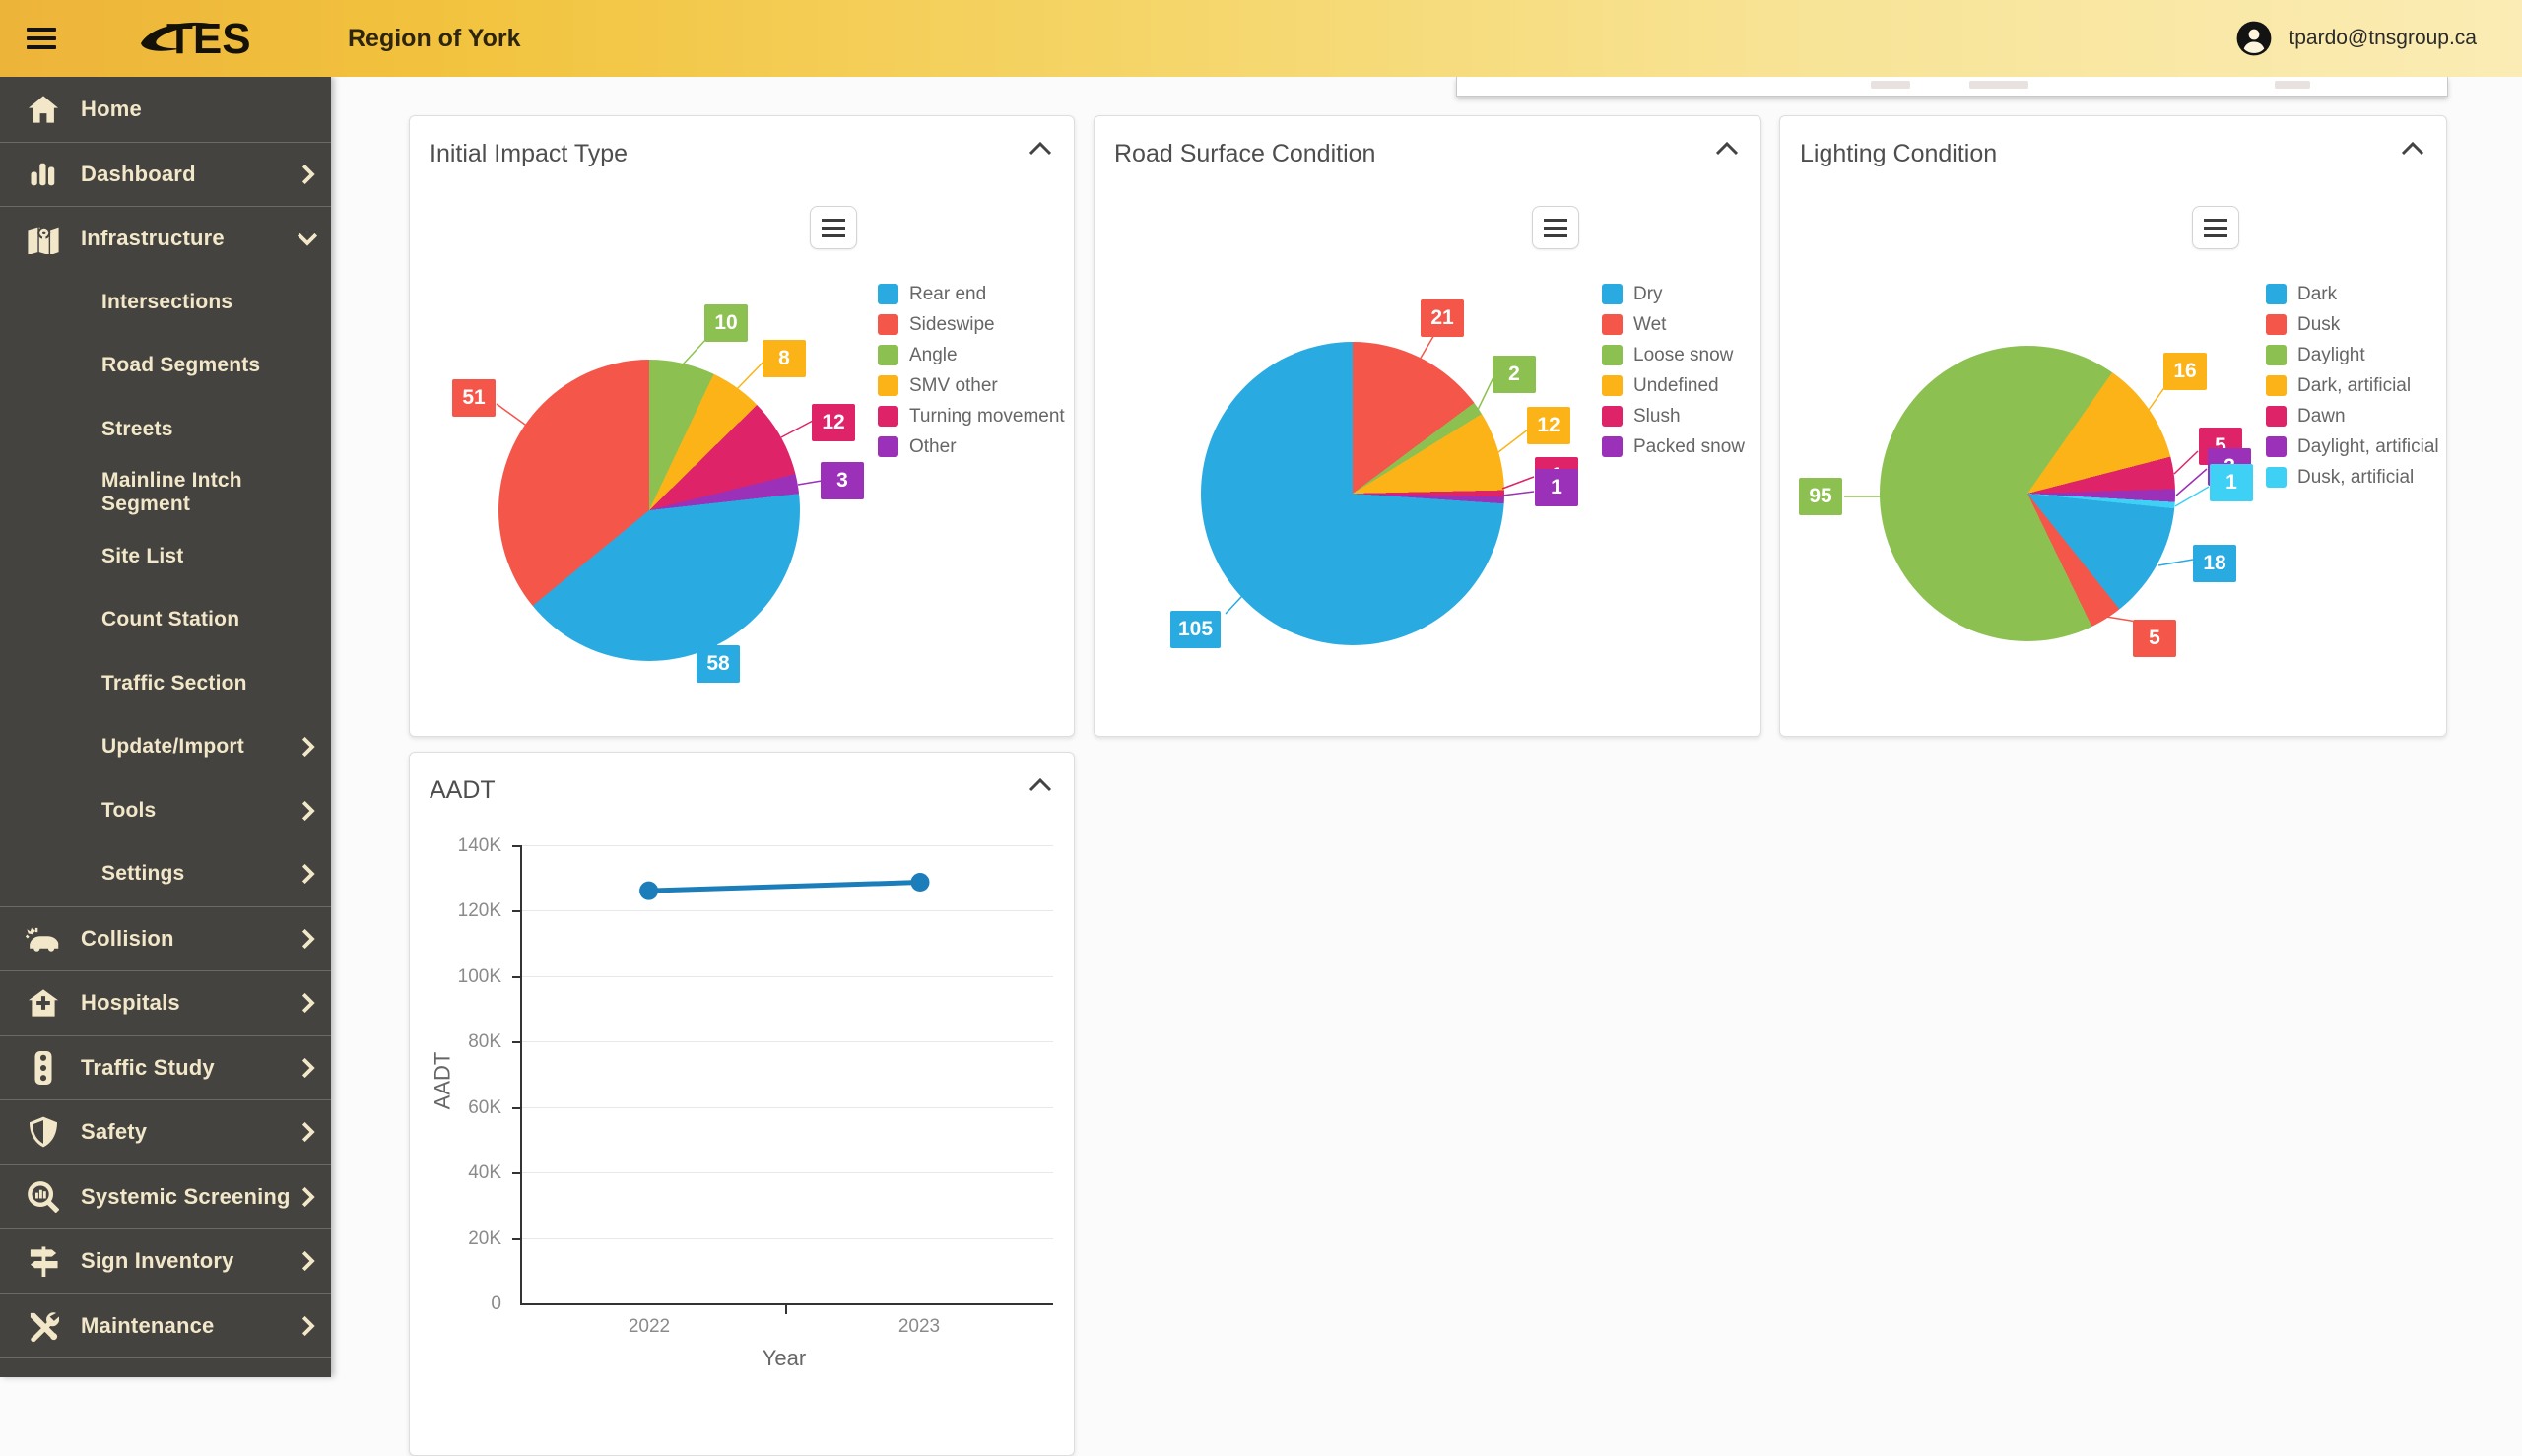 This screenshot has height=1456, width=2522. What do you see at coordinates (2352, 446) in the screenshot?
I see `legend-item: Daylight, artificial` at bounding box center [2352, 446].